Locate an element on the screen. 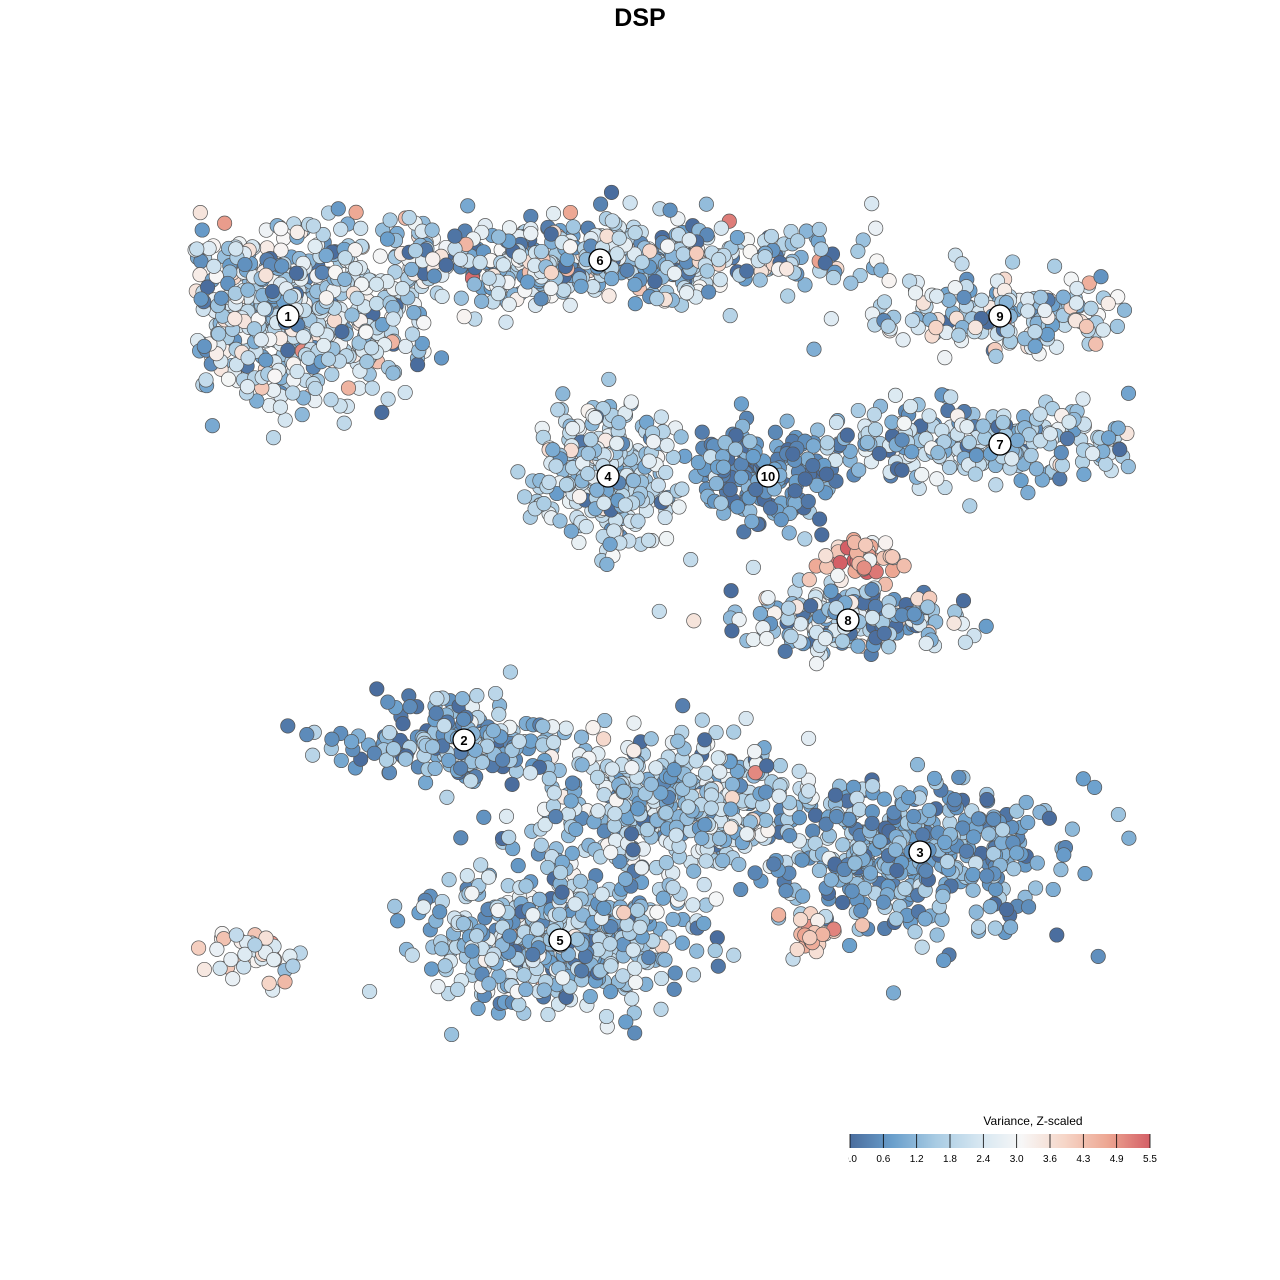  legend-tick-label: 4.3 is located at coordinates (1083, 1159).